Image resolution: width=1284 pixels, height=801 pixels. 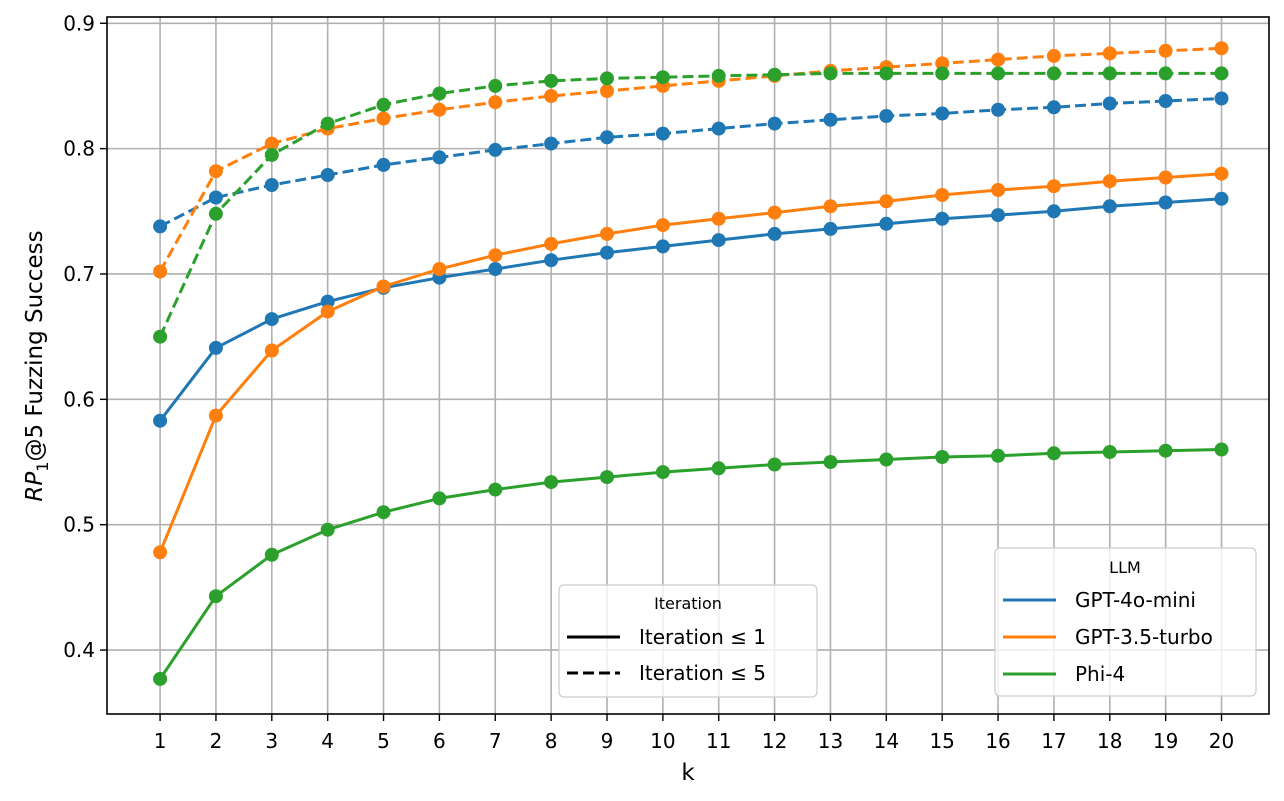 I want to click on x-tick-label: 4, so click(x=327, y=741).